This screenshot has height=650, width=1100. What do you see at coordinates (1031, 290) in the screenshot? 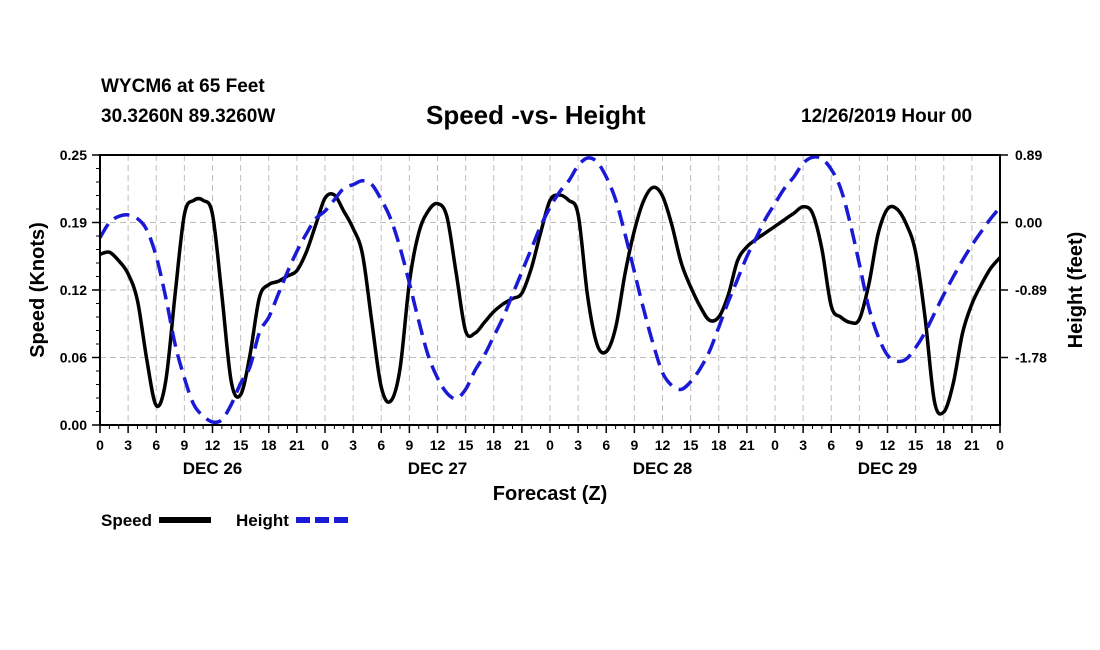
I see `y-right-tick-label: -0.89` at bounding box center [1031, 290].